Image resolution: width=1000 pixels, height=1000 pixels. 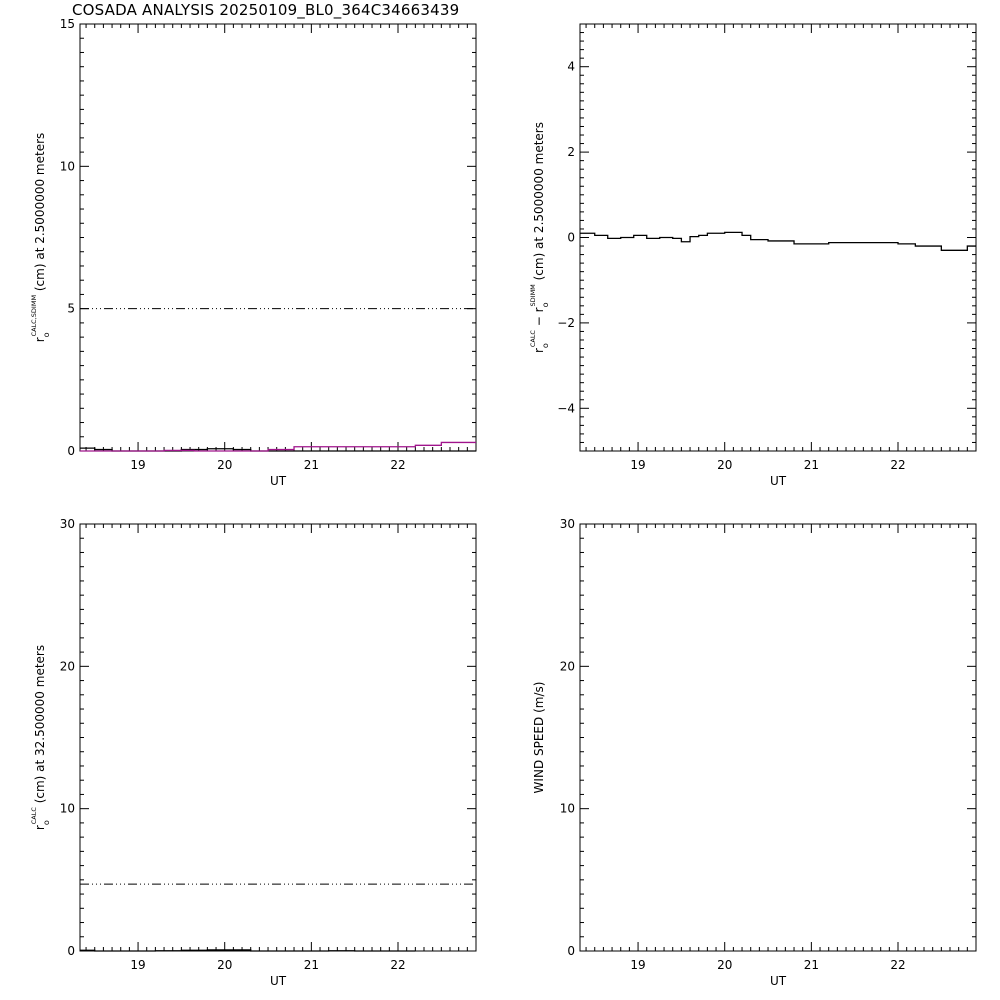 I want to click on y-tick-label: 5, so click(x=71, y=309).